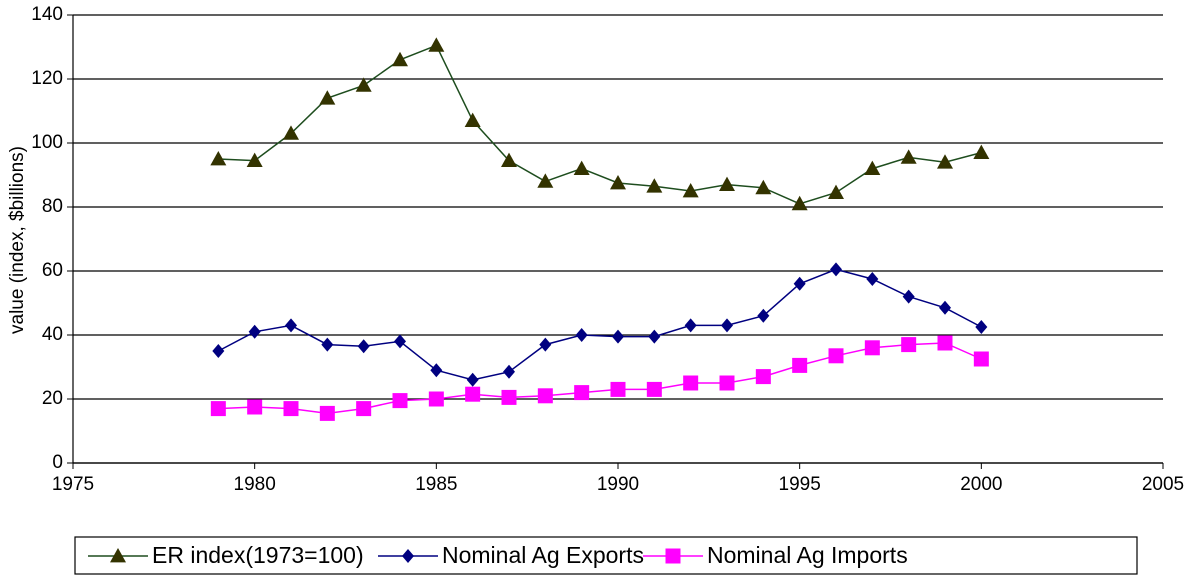 This screenshot has height=575, width=1201. I want to click on legend-text: ER index(1973=100), so click(258, 555).